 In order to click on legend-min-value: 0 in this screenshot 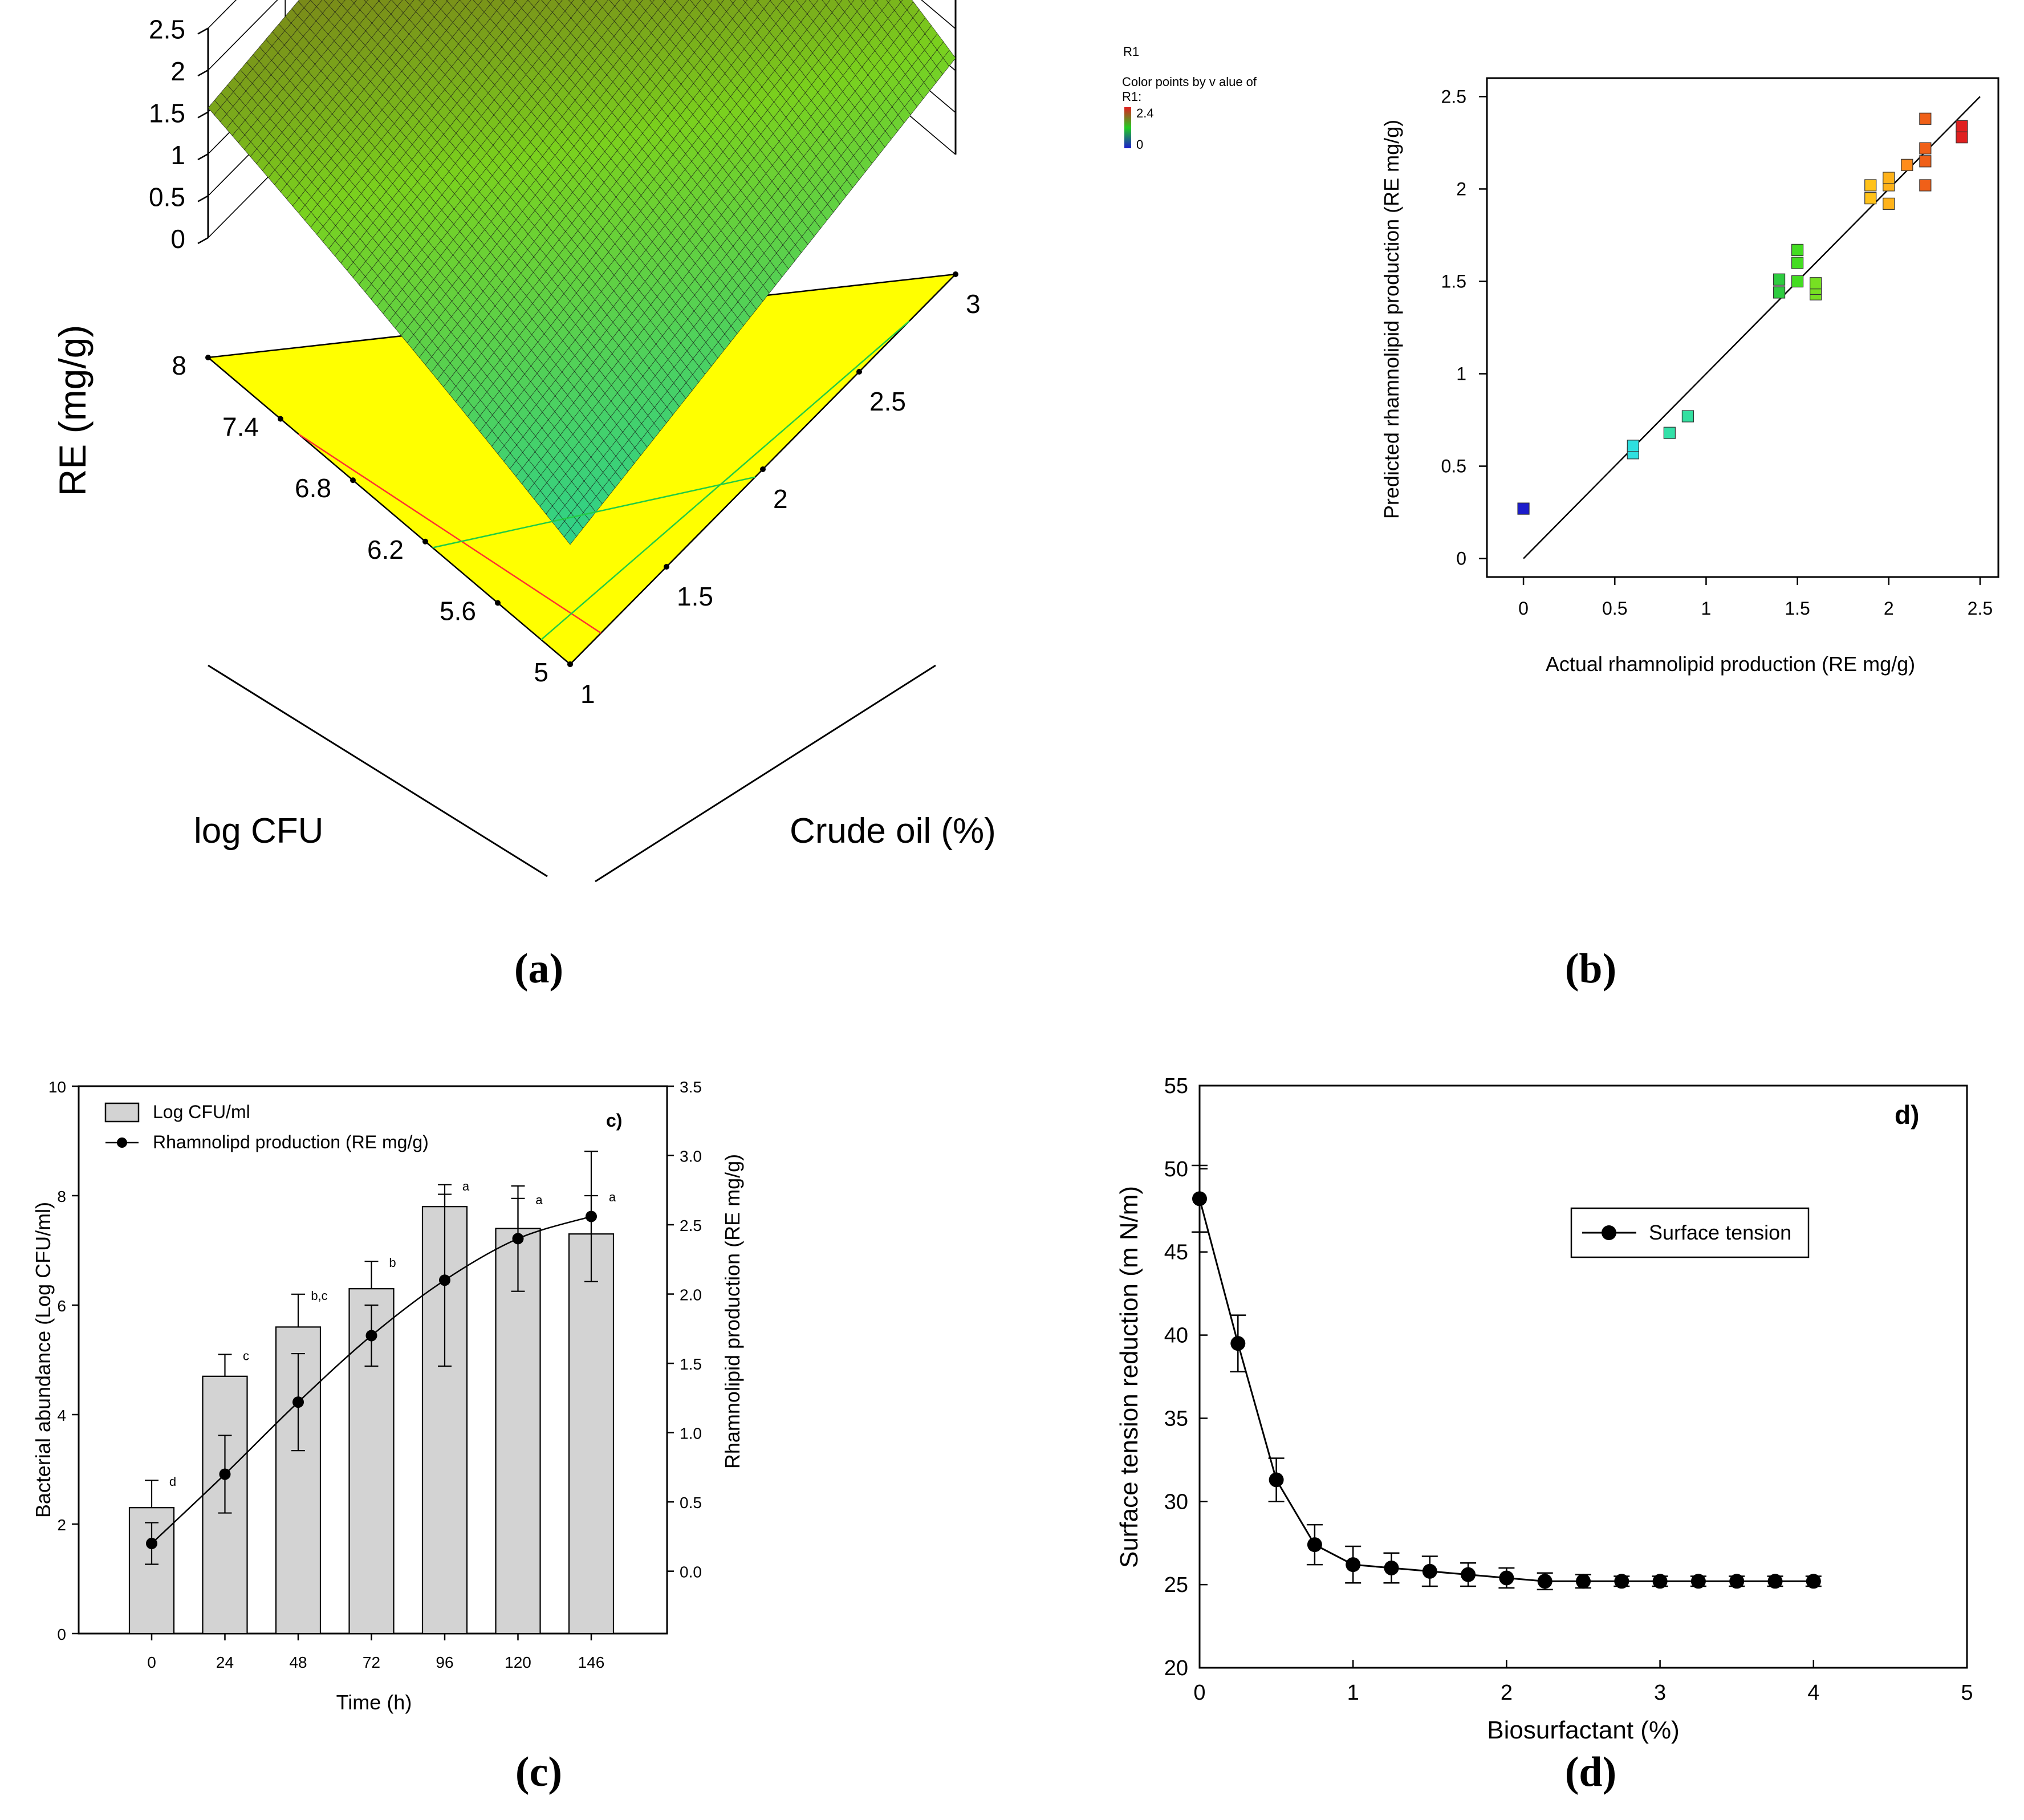, I will do `click(1139, 144)`.